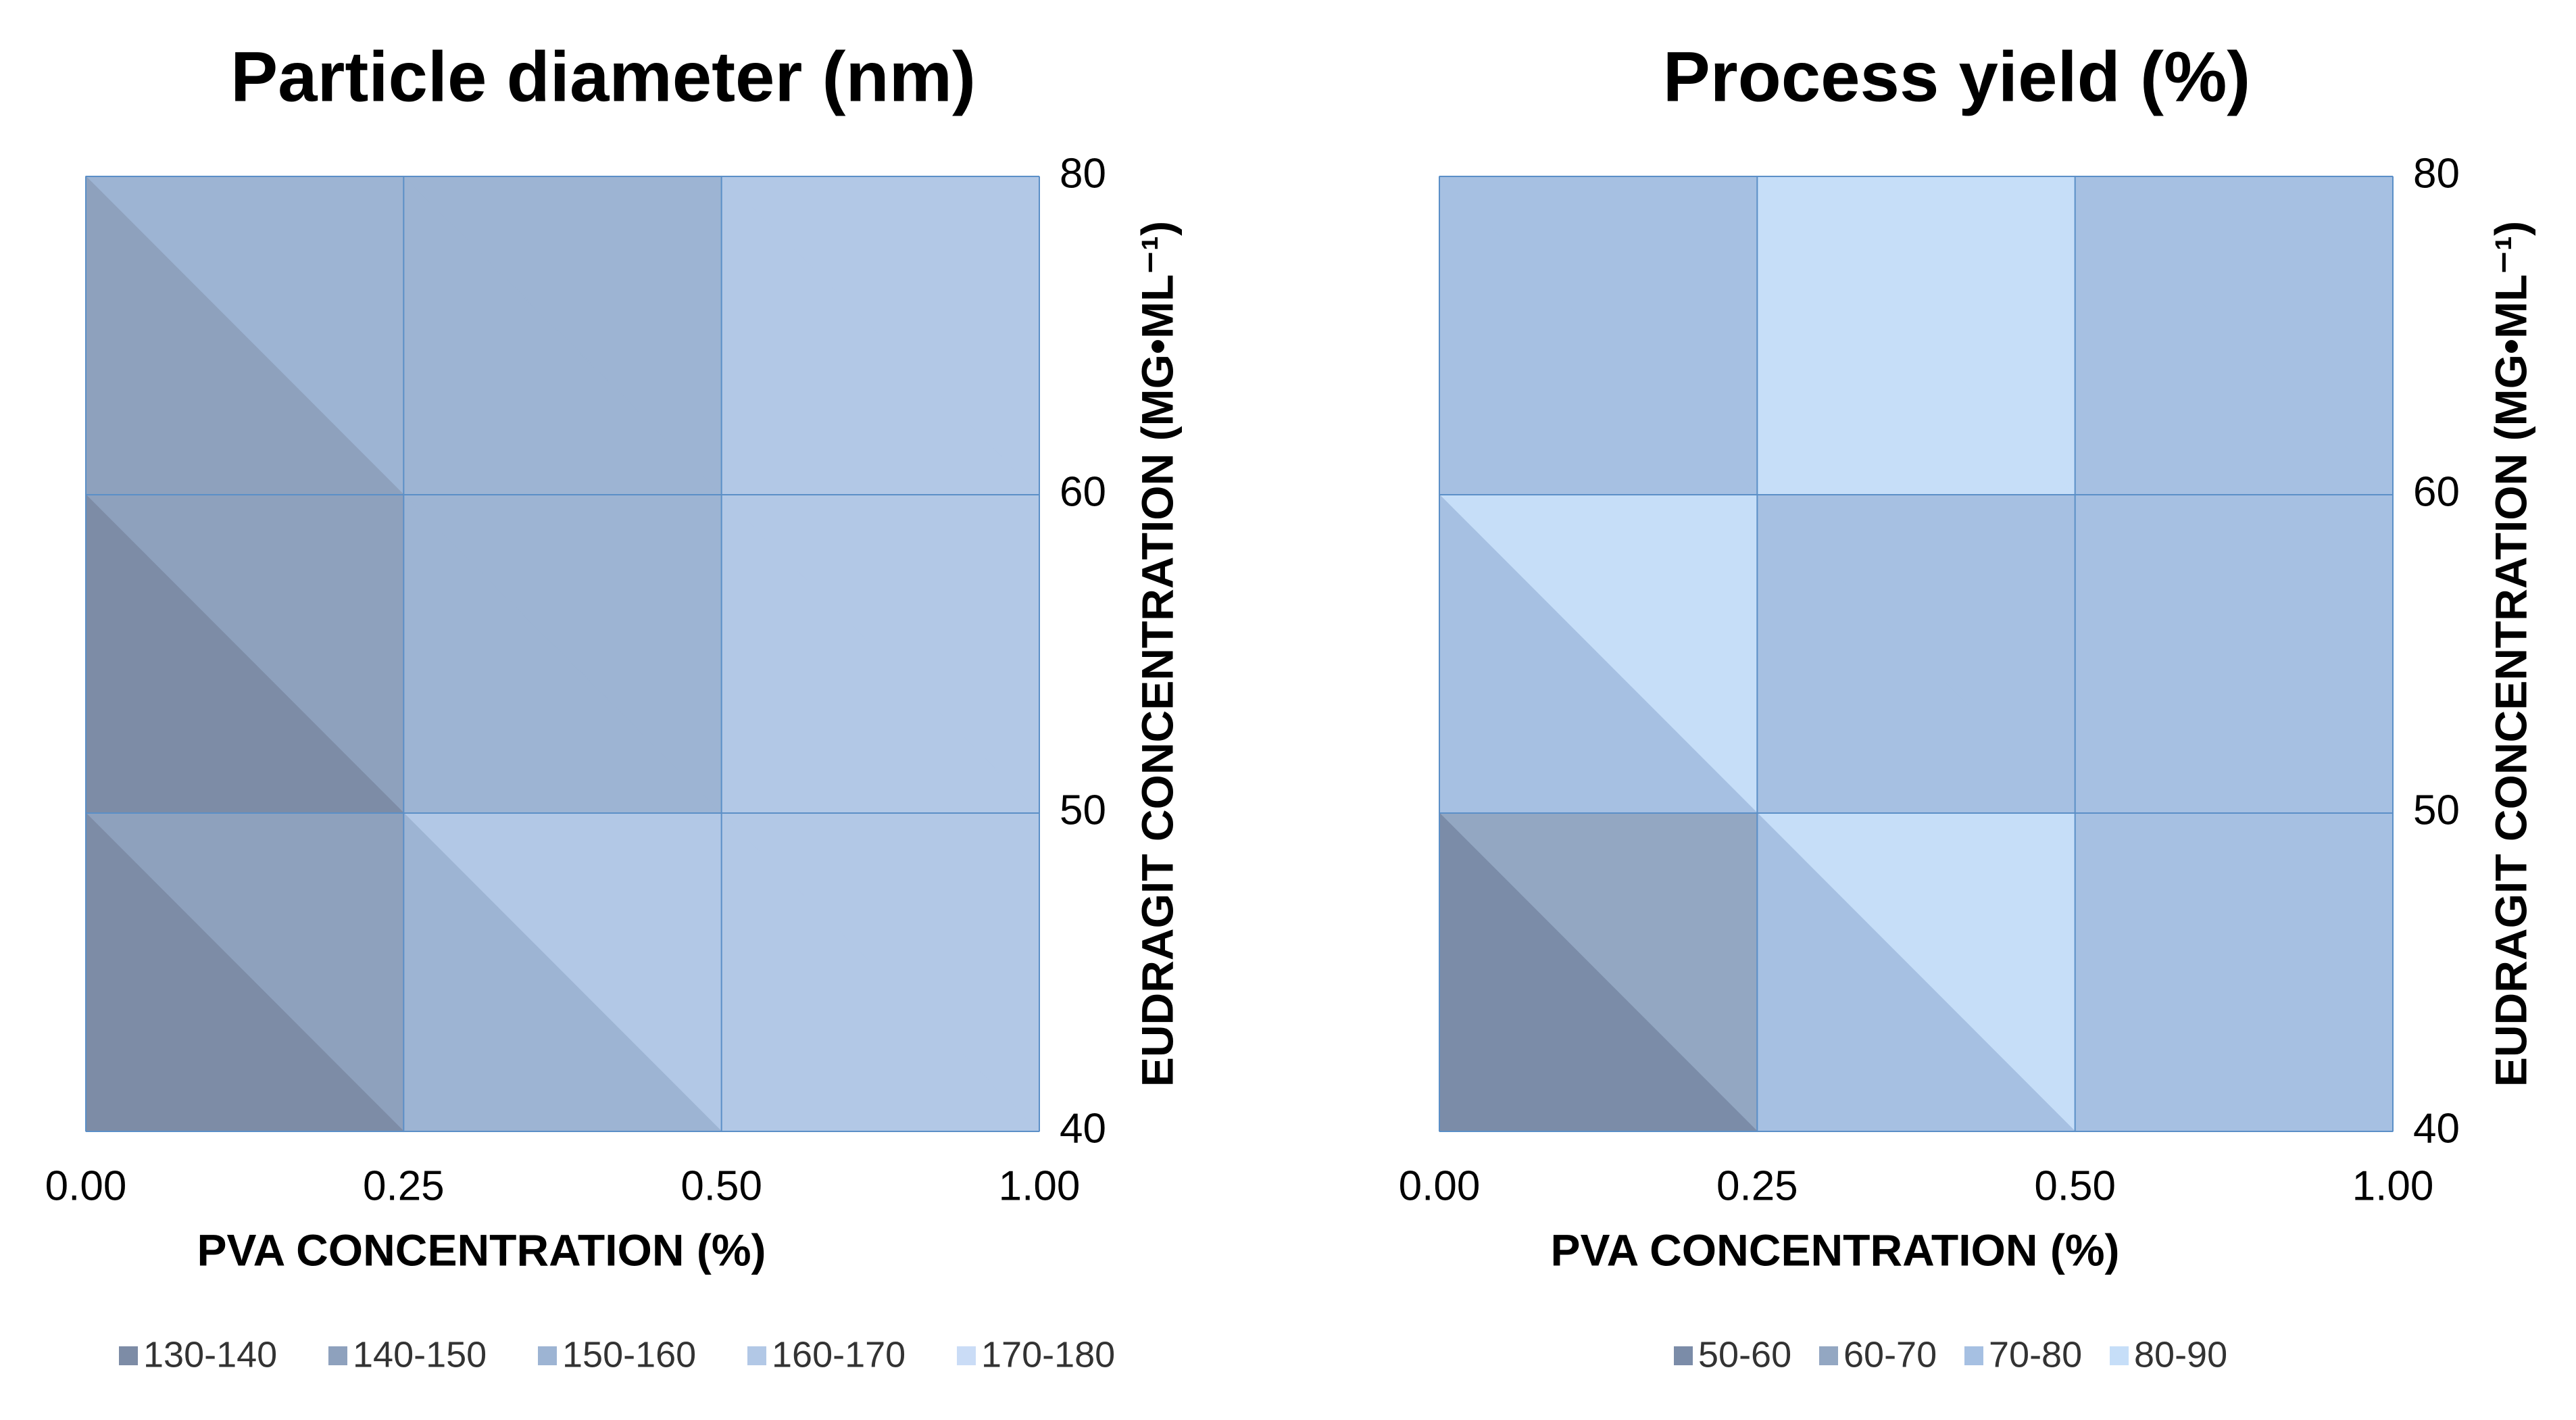 The height and width of the screenshot is (1420, 2576). Describe the element at coordinates (1744, 1354) in the screenshot. I see `legend-label: 50-60` at that location.